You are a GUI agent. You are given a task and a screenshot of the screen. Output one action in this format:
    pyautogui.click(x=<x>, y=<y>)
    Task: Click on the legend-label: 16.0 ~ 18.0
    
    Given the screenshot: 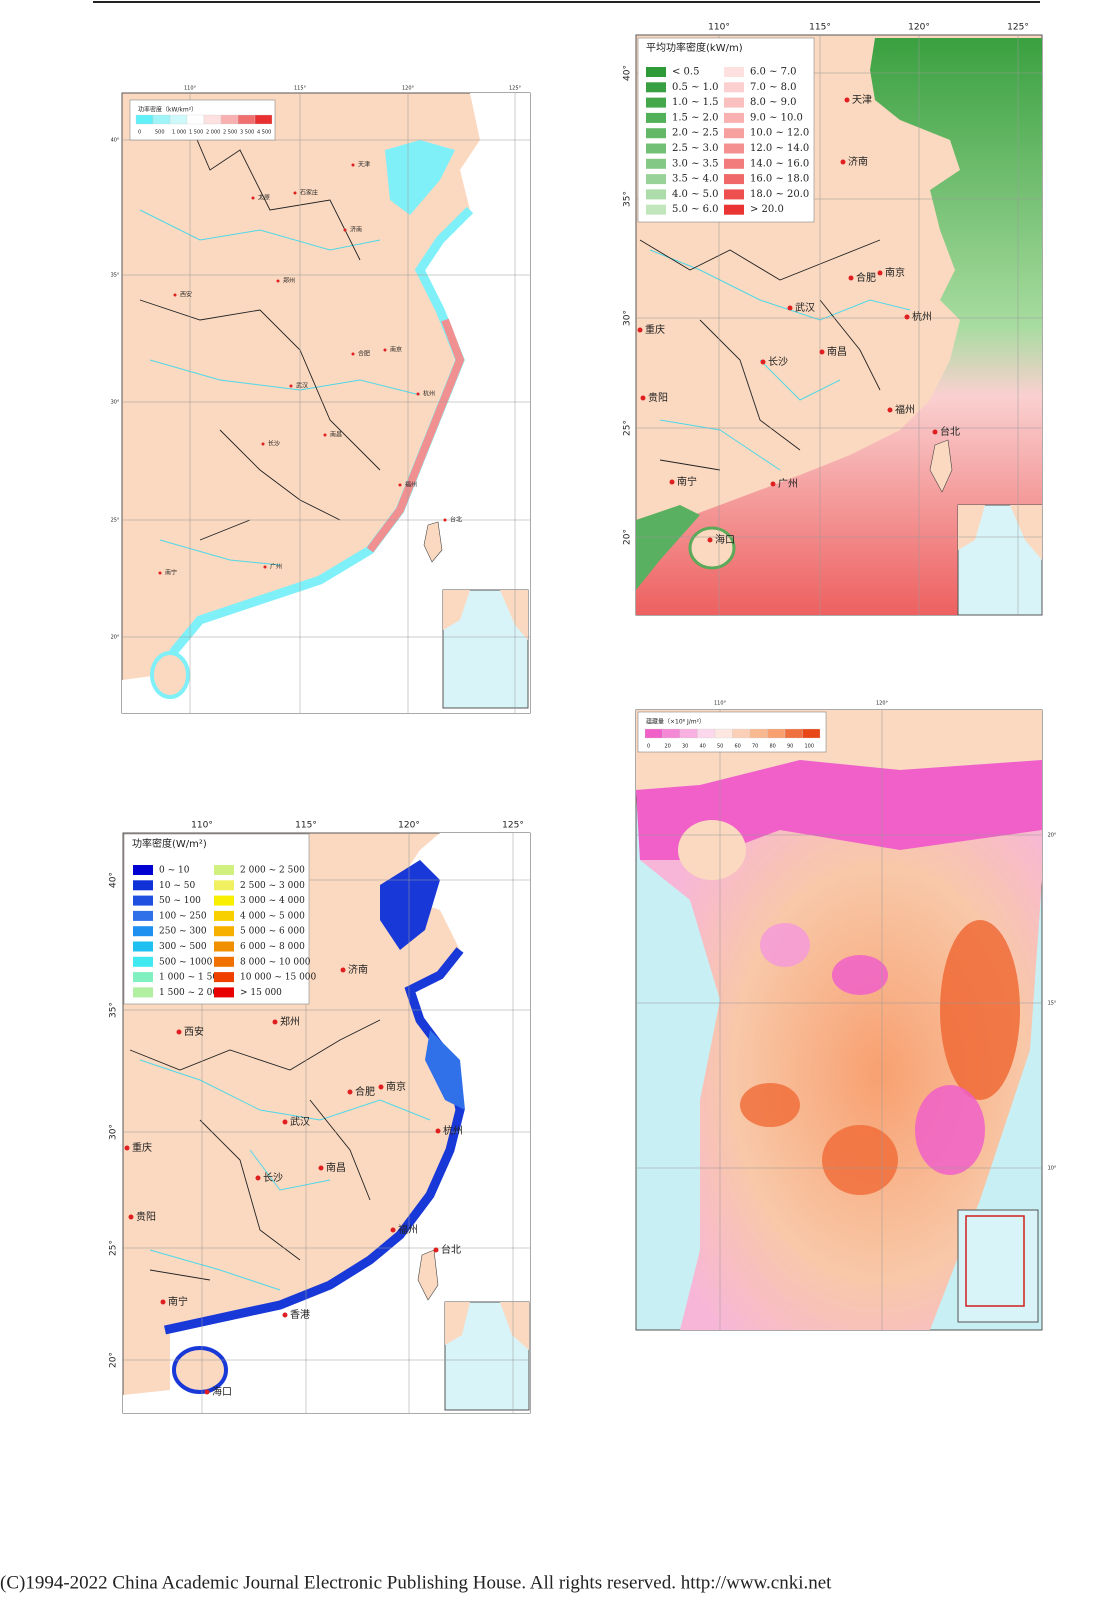 What is the action you would take?
    pyautogui.click(x=779, y=179)
    